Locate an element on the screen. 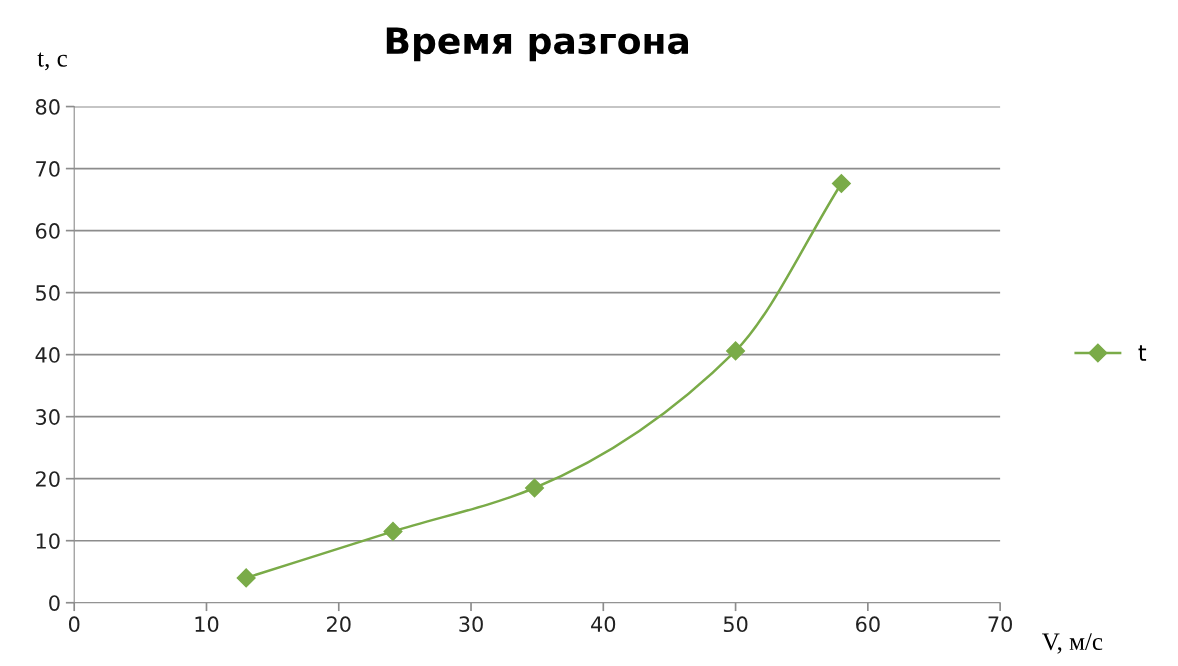  x-axis-title: V, м/с is located at coordinates (1072, 643).